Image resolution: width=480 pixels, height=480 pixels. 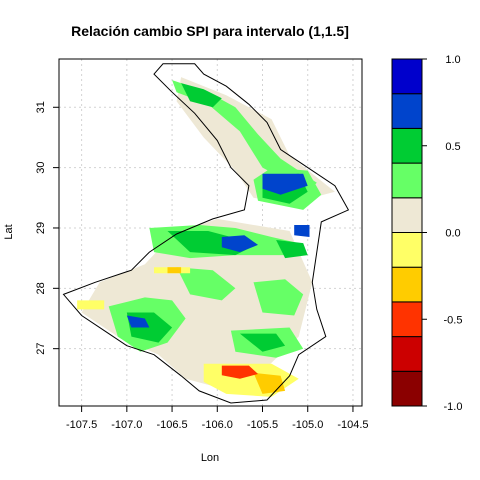 I want to click on x-tick-label: -104.5, so click(x=352, y=425).